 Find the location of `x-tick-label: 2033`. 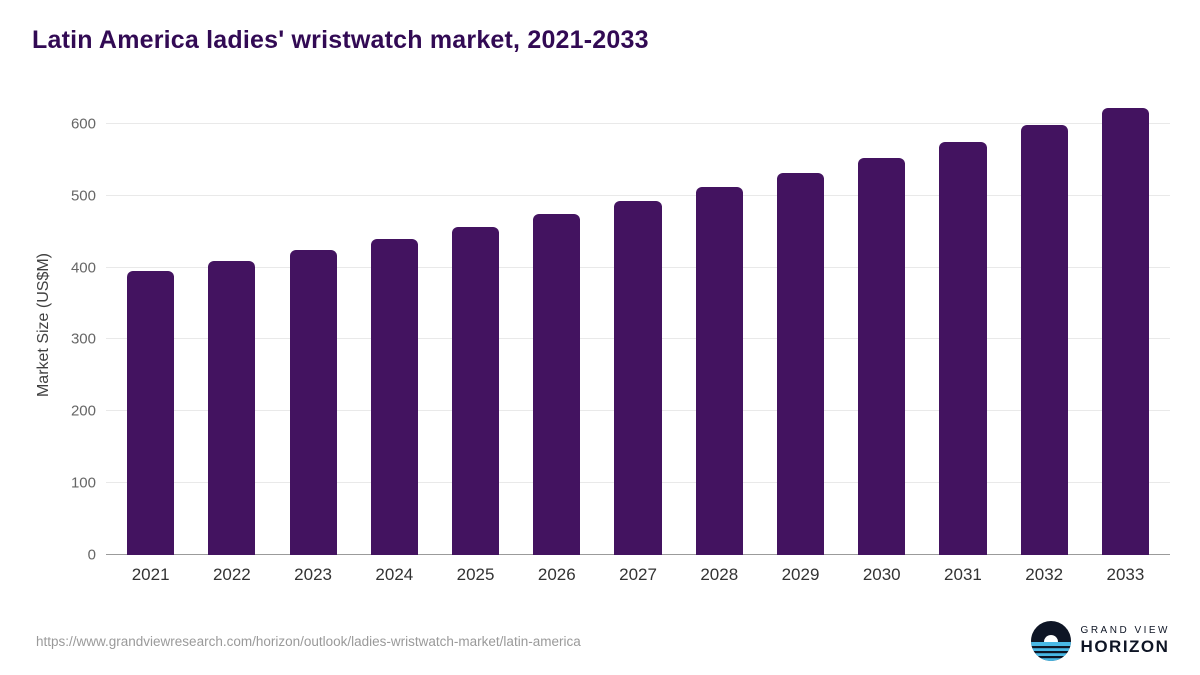

x-tick-label: 2033 is located at coordinates (1125, 574).